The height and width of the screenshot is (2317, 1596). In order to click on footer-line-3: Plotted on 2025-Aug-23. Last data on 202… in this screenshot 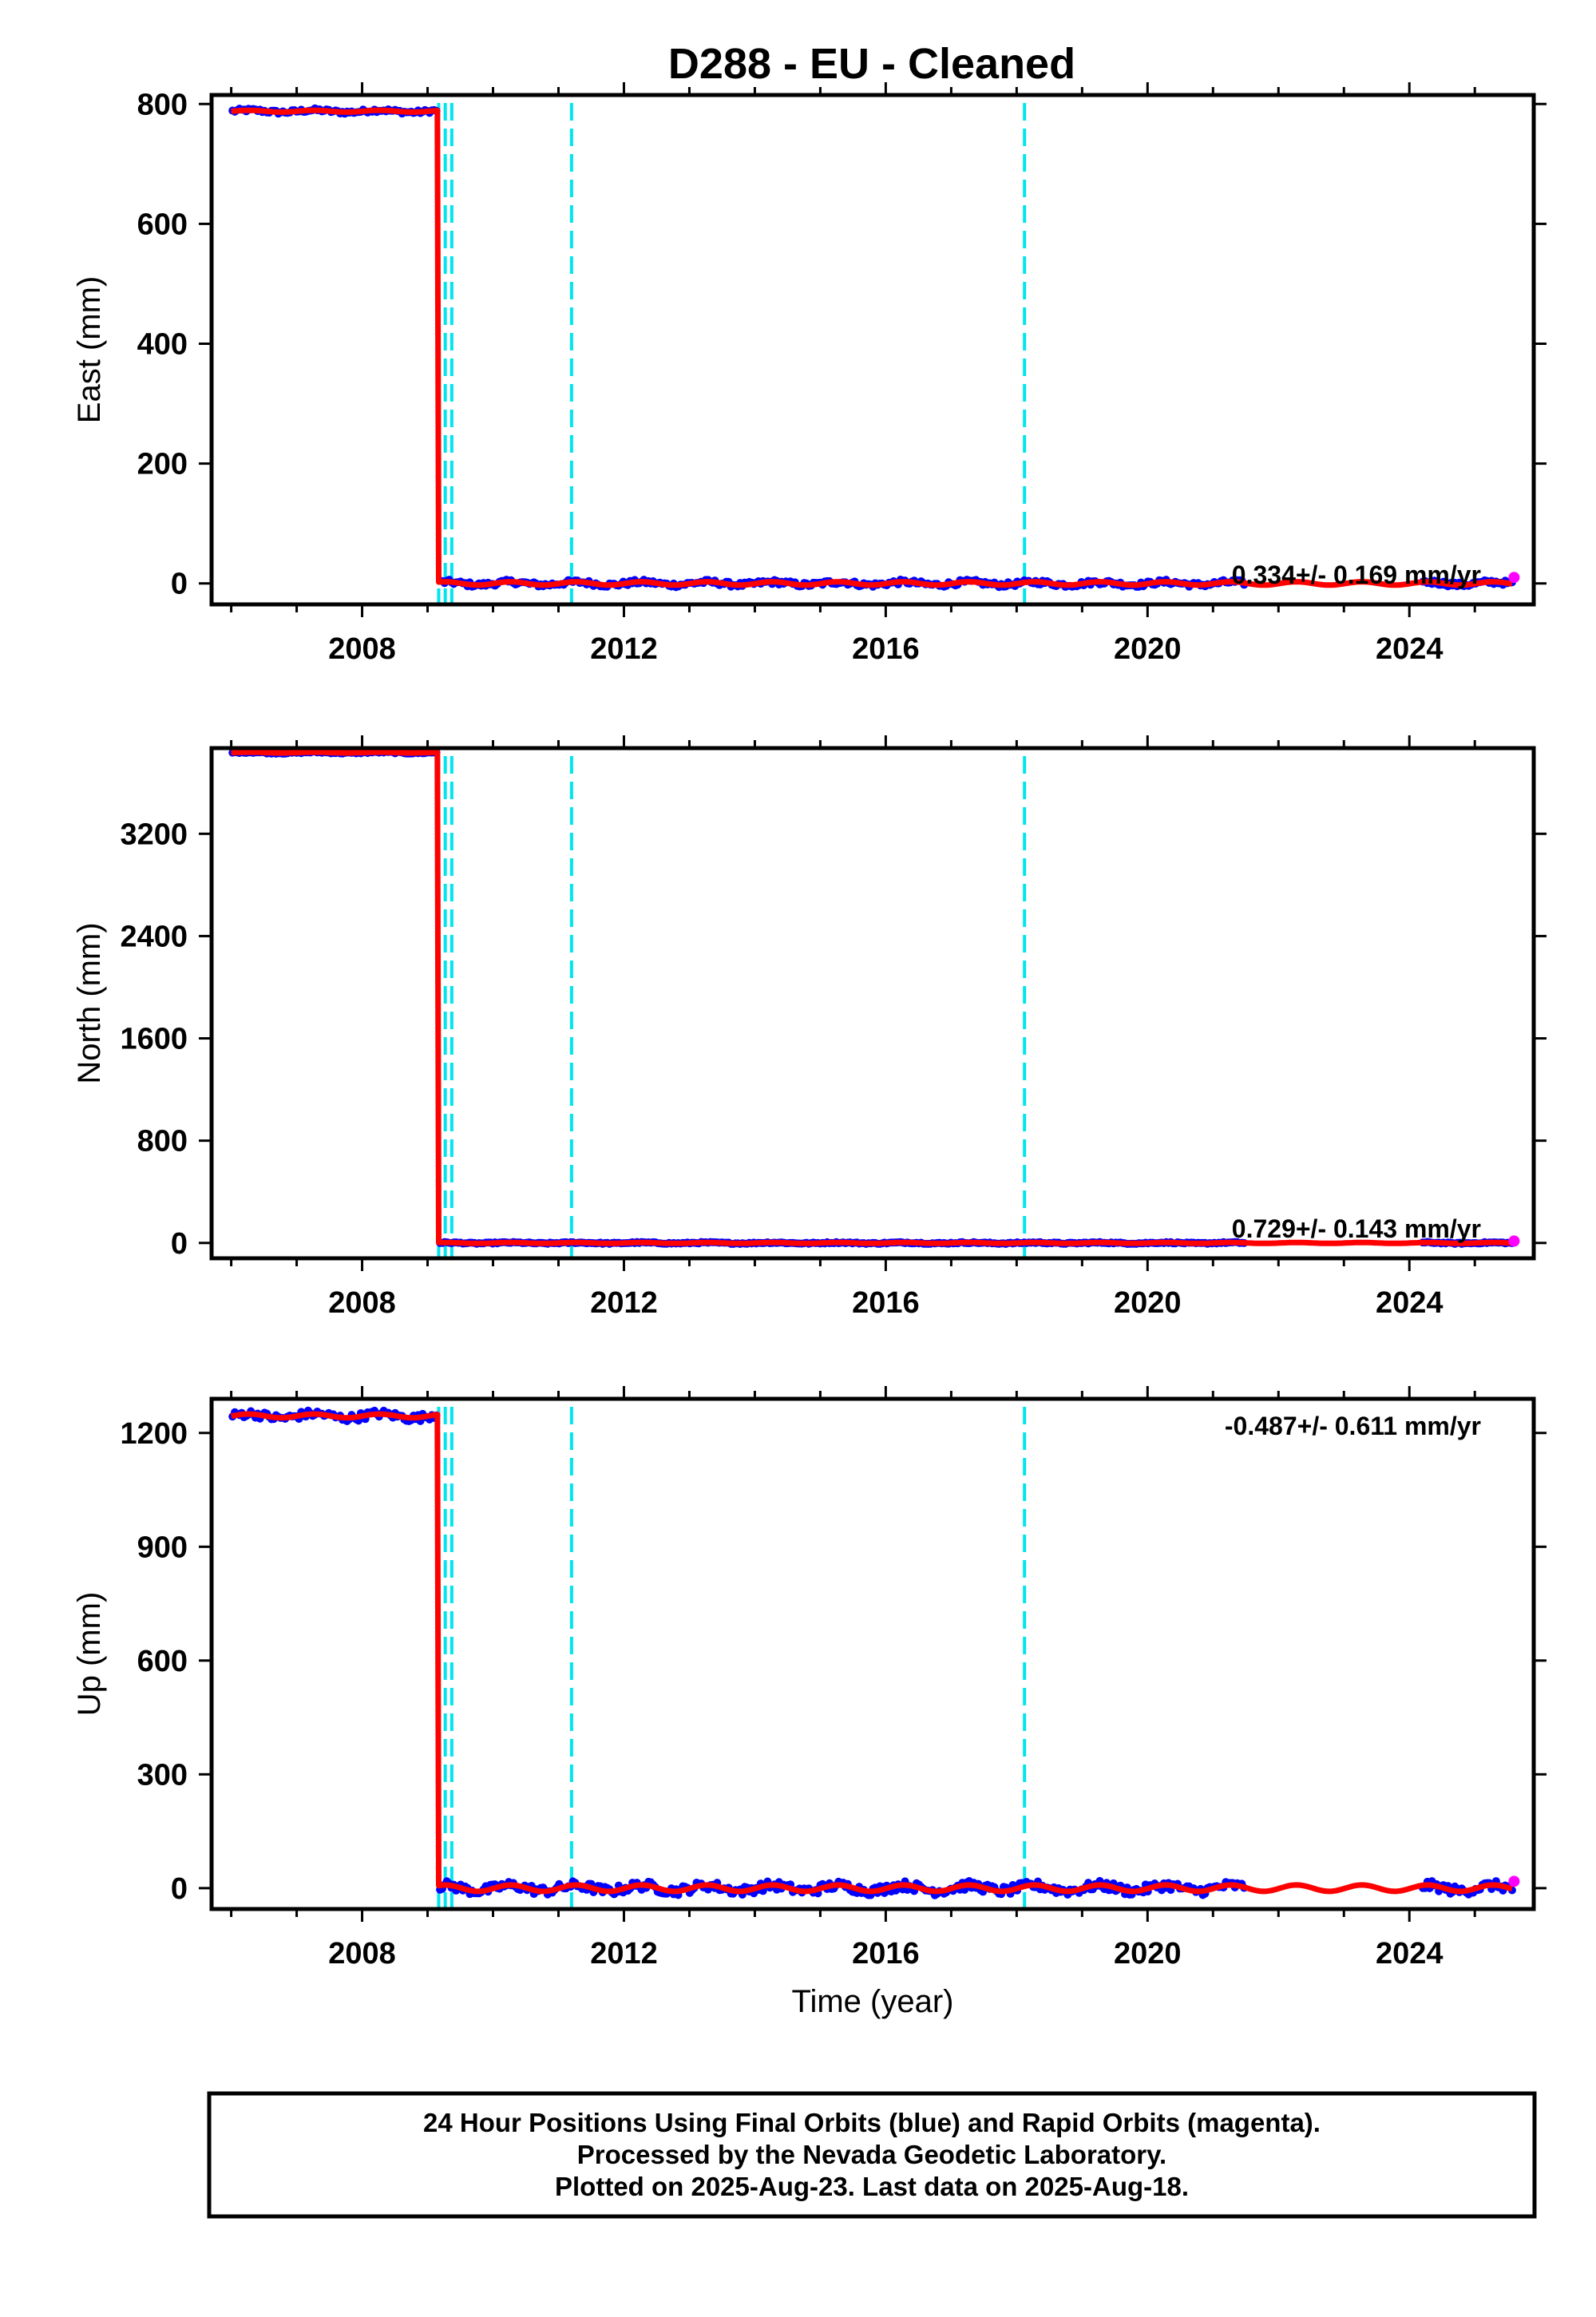, I will do `click(872, 2186)`.